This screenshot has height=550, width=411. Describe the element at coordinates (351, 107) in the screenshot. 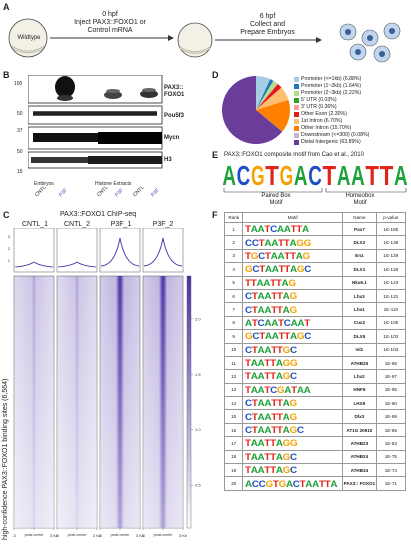

I see `legend-item: 3' UTR (0.36%)` at that location.